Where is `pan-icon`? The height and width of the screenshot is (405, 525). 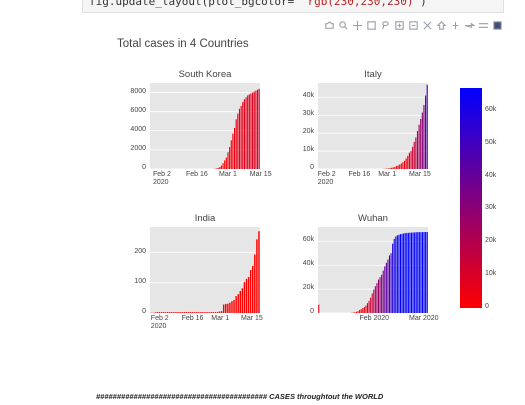
pan-icon is located at coordinates (357, 25).